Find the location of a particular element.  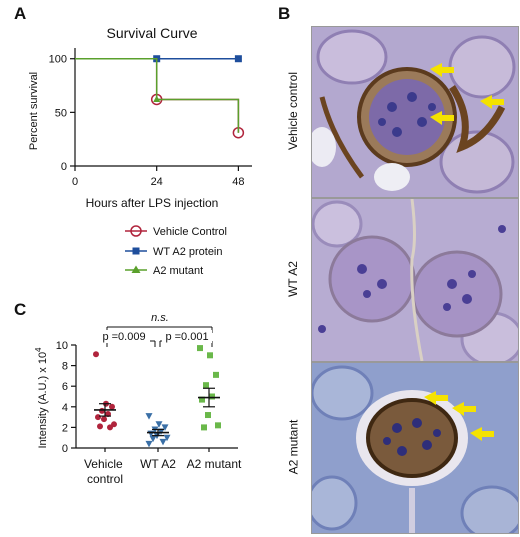

micrograph-mutant-image is located at coordinates (415, 448).